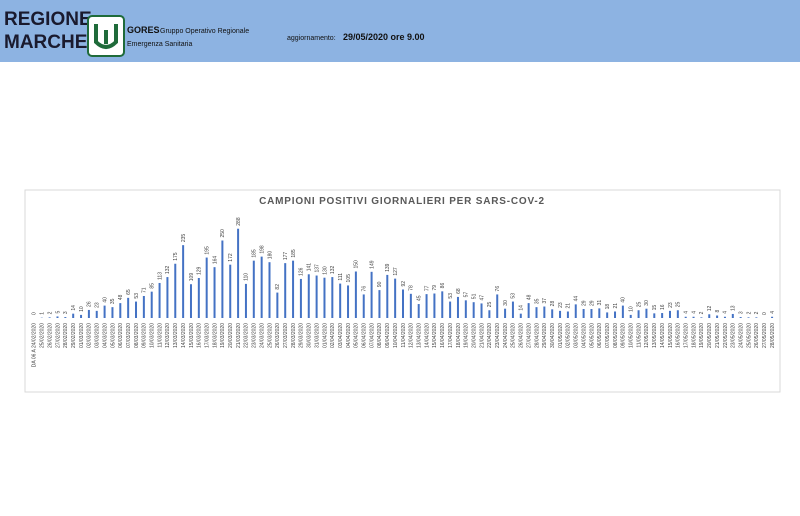 Image resolution: width=800 pixels, height=516 pixels. Describe the element at coordinates (311, 38) in the screenshot. I see `update-label: aggiornamento:` at that location.